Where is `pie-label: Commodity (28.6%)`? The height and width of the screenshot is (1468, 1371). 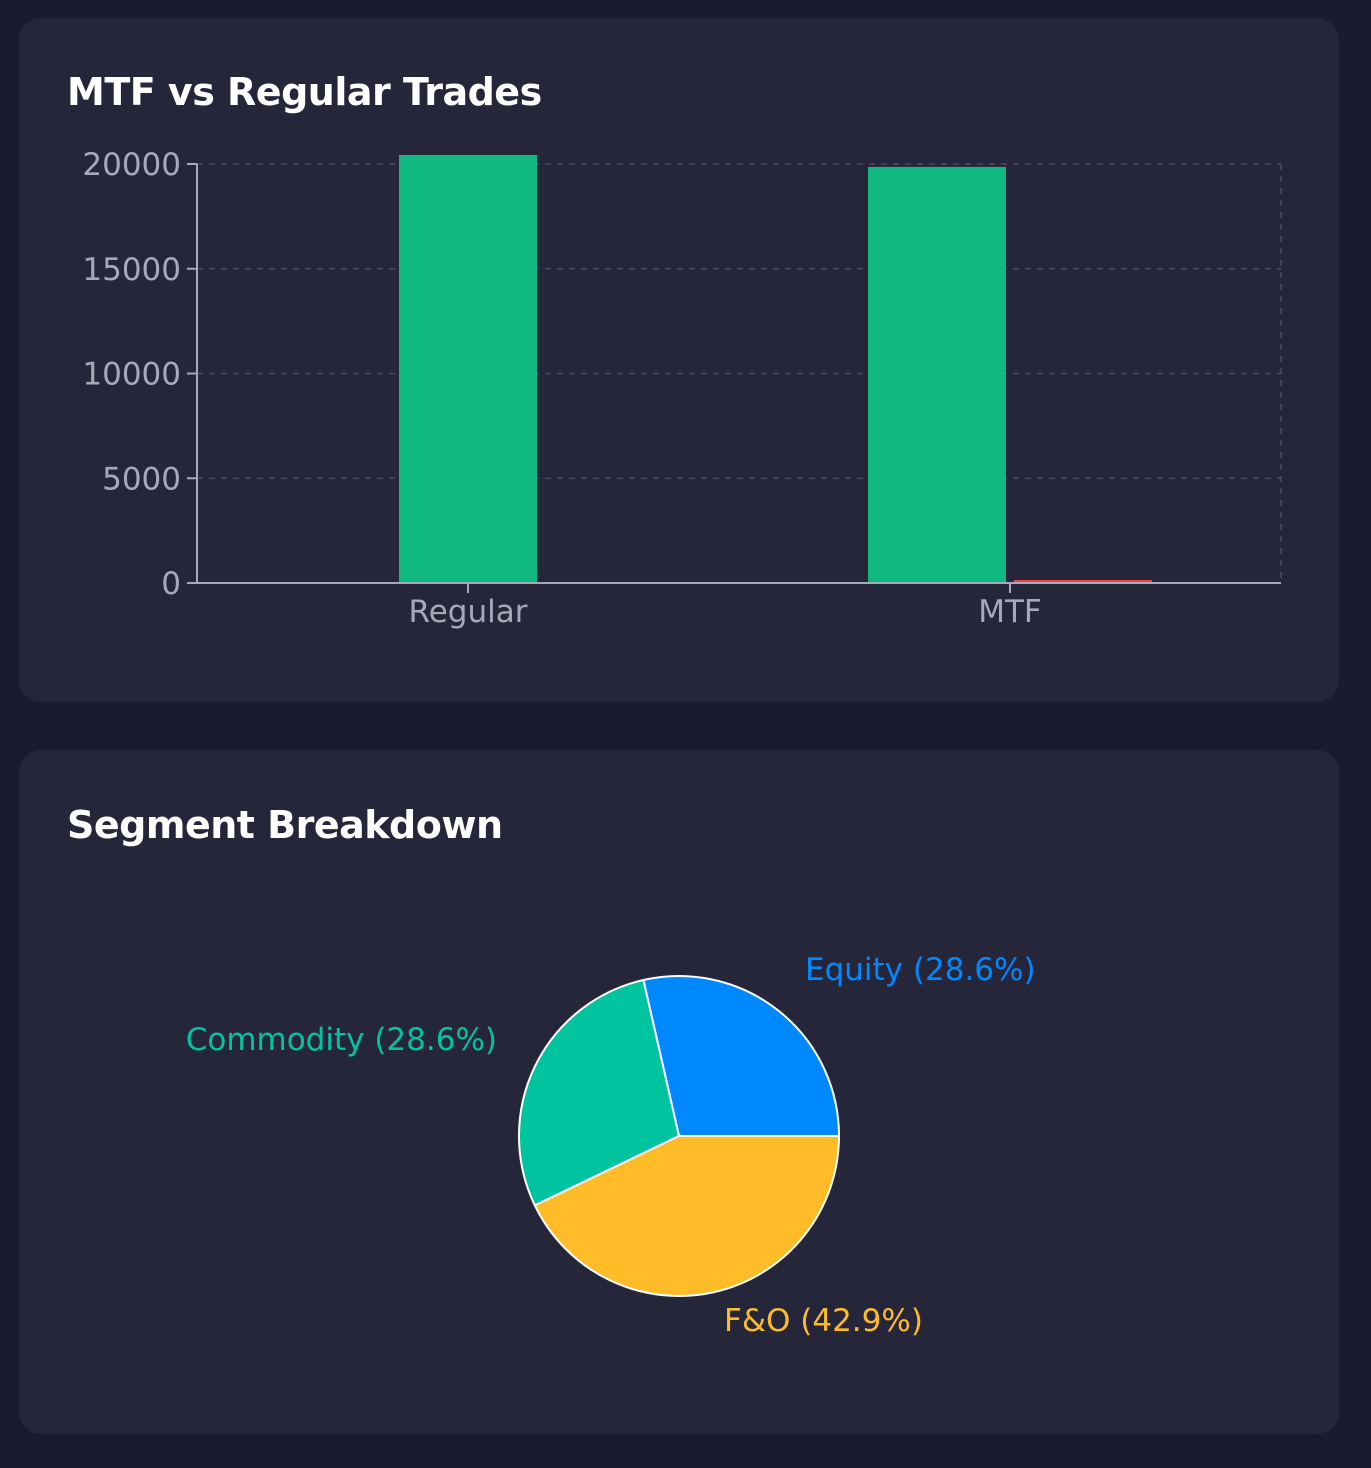 pie-label: Commodity (28.6%) is located at coordinates (341, 1040).